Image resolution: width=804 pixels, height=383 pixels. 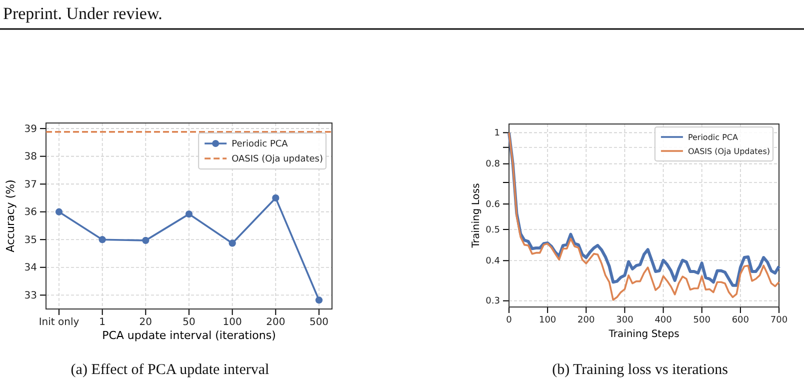 What do you see at coordinates (493, 165) in the screenshot?
I see `y-tick-label: 0.8` at bounding box center [493, 165].